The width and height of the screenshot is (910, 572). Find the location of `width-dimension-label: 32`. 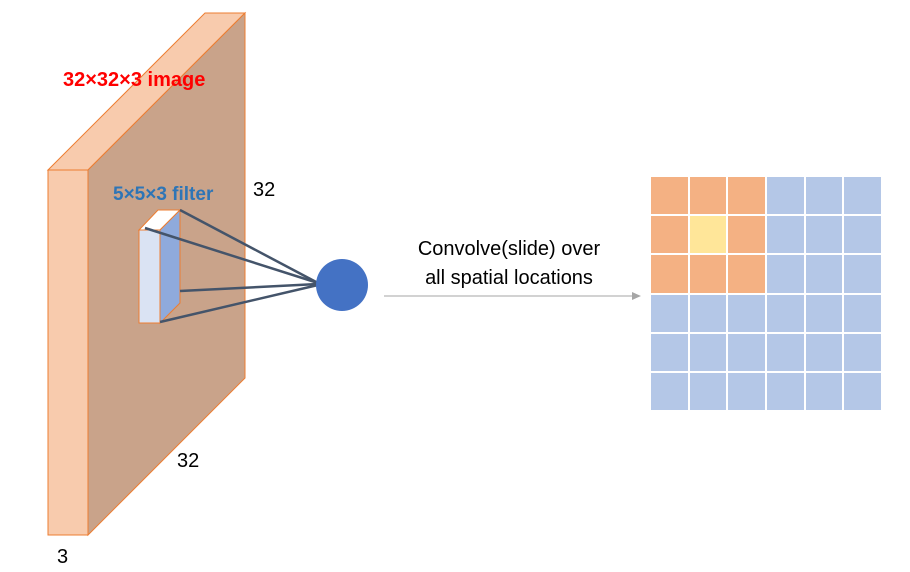

width-dimension-label: 32 is located at coordinates (188, 461).